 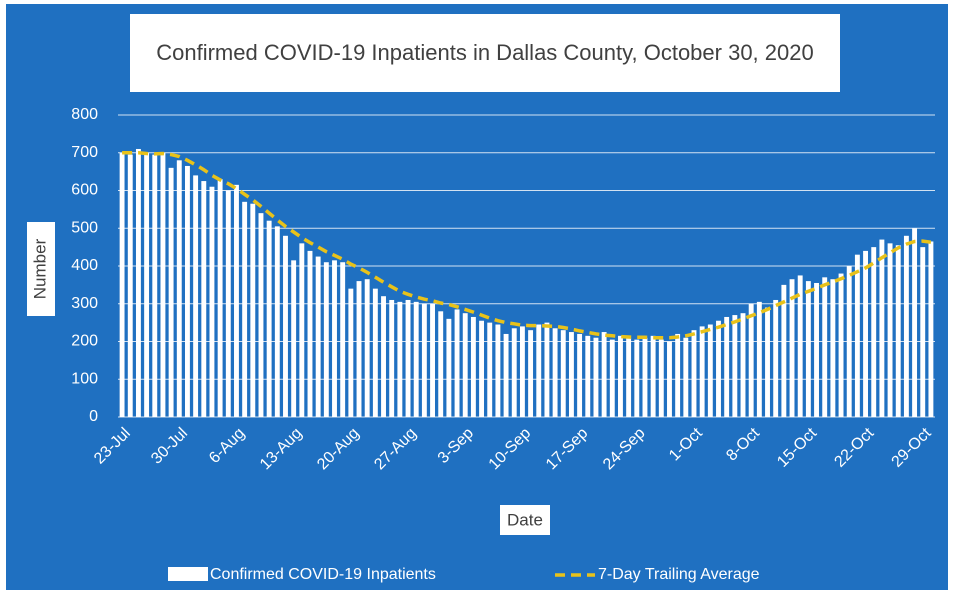 What do you see at coordinates (323, 574) in the screenshot?
I see `legend-label: Confirmed COVID-19 Inpatients` at bounding box center [323, 574].